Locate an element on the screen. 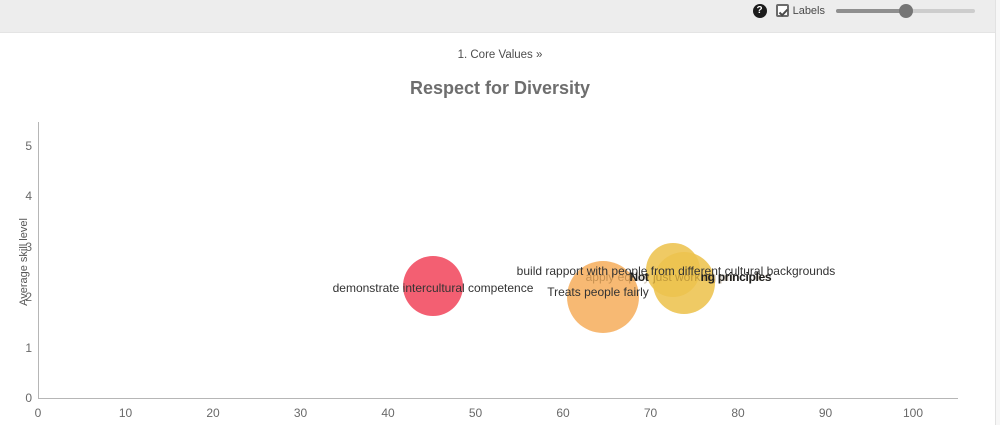  x-axis-tick-label: 70 is located at coordinates (650, 413).